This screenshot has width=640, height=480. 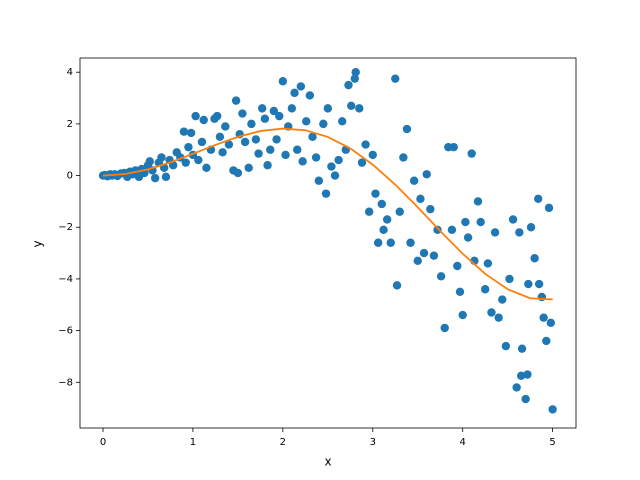 What do you see at coordinates (463, 442) in the screenshot?
I see `x-tick-label: 4` at bounding box center [463, 442].